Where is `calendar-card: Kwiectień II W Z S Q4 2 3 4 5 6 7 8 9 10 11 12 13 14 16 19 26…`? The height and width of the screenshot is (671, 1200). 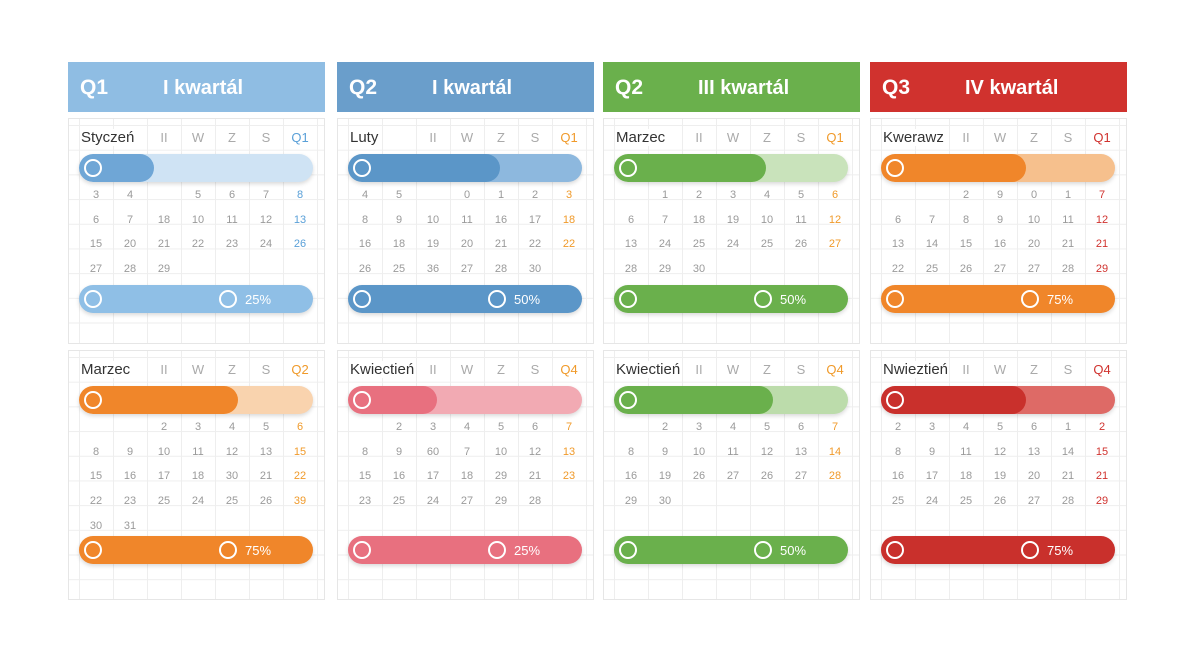
calendar-card: Kwiectień II W Z S Q4 2 3 4 5 6 7 8 9 10 11 12 13 14 16 19 26… is located at coordinates (731, 475).